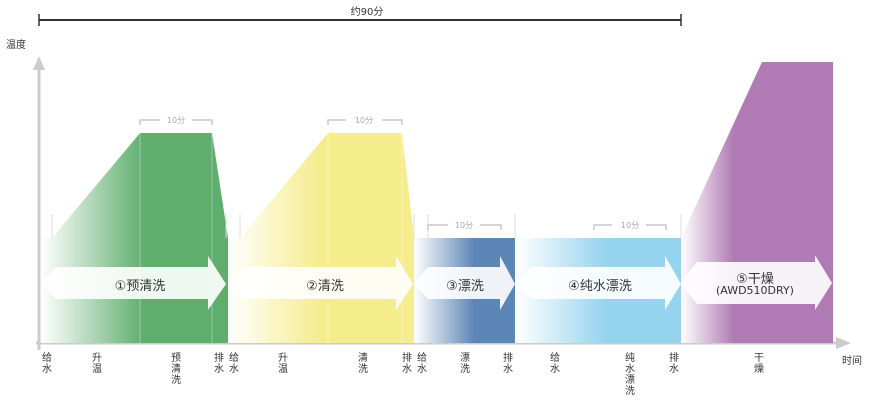  I want to click on phase-sublabel-dry: (AWD510DRY), so click(755, 290).